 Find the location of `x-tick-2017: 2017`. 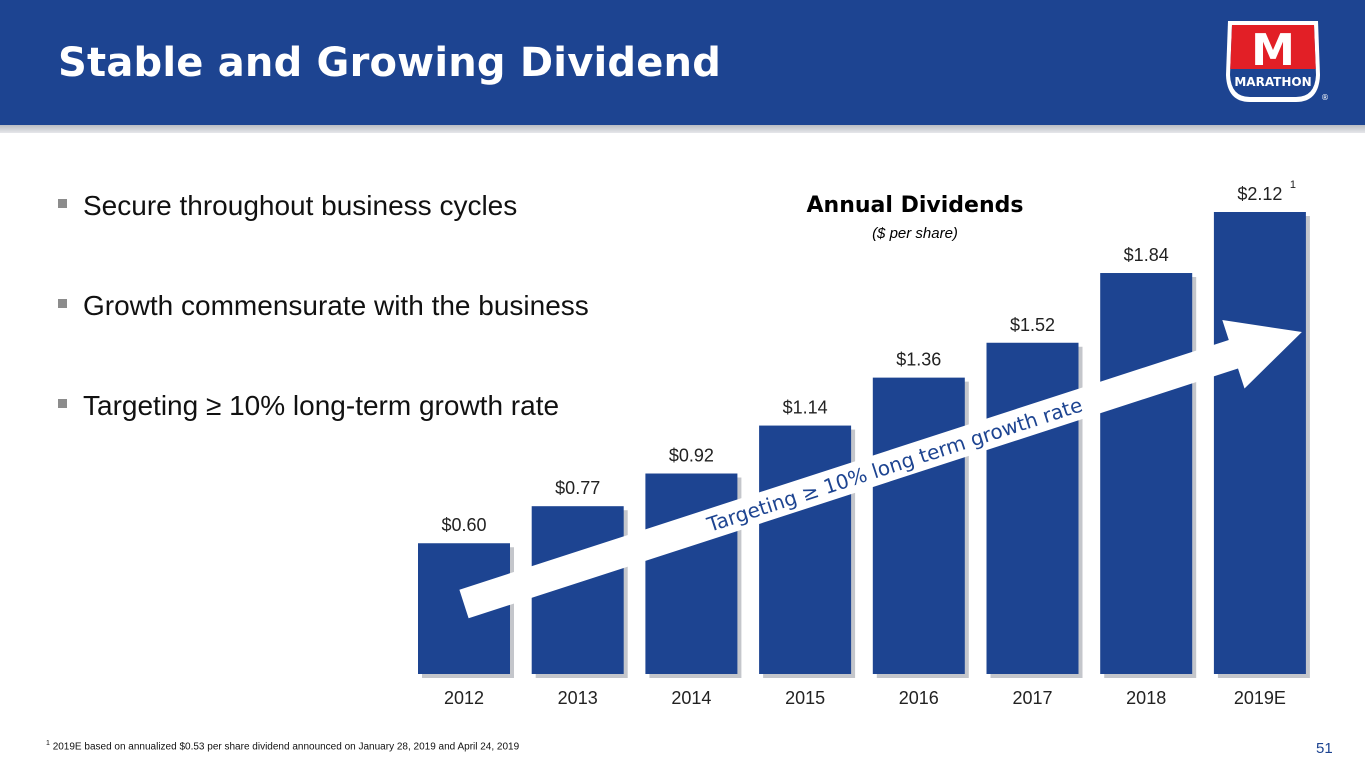

x-tick-2017: 2017 is located at coordinates (1032, 698).